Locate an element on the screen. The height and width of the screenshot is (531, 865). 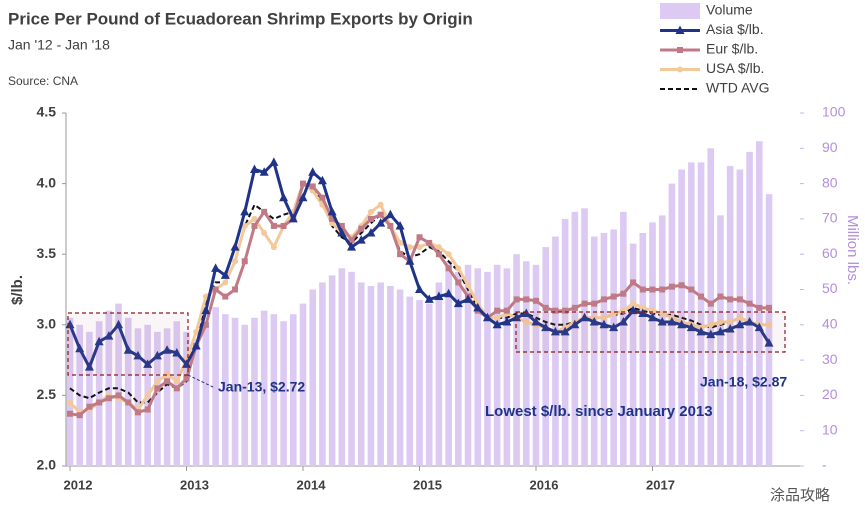
y2-tick-label: 30 is located at coordinates (830, 359).